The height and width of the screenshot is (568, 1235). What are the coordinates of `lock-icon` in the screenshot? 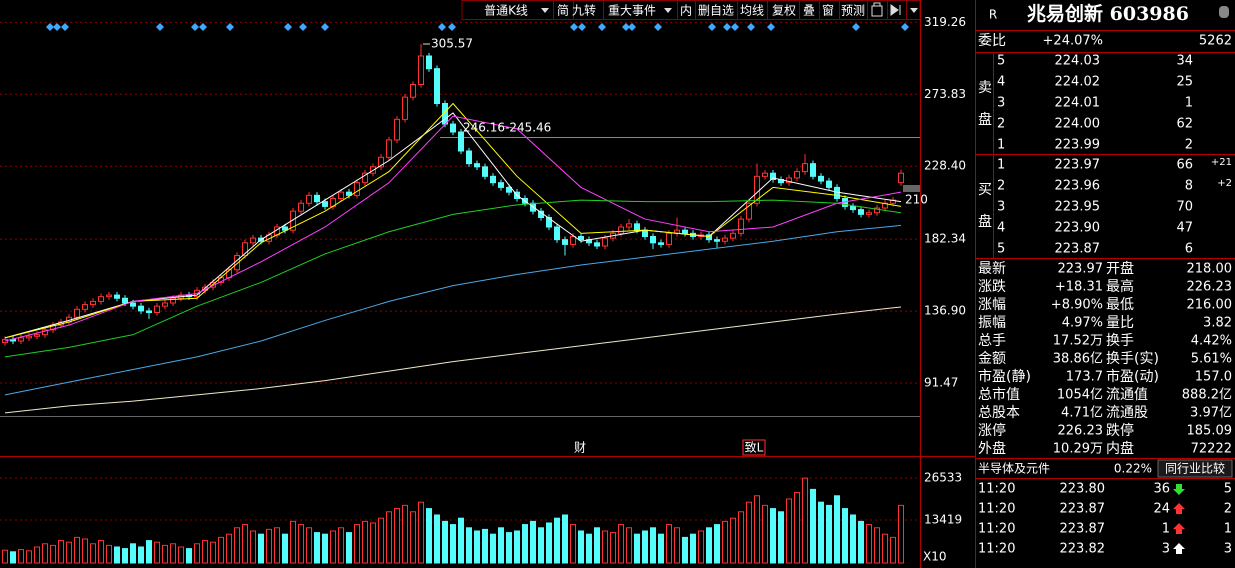 It's located at (877, 9).